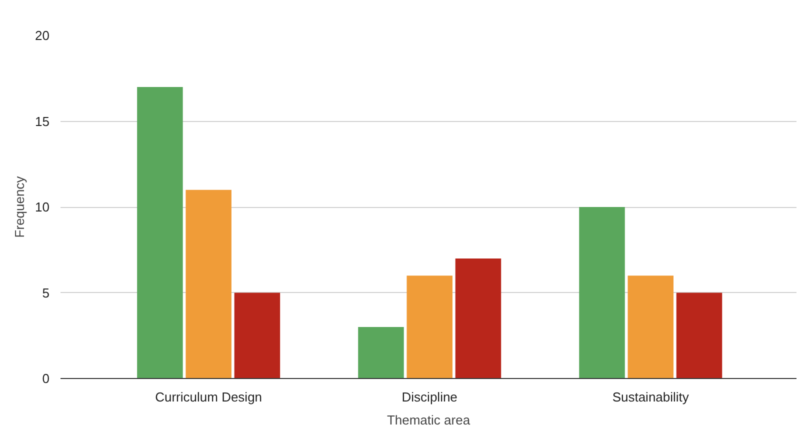  What do you see at coordinates (428, 420) in the screenshot?
I see `x-axis-title: Thematic area` at bounding box center [428, 420].